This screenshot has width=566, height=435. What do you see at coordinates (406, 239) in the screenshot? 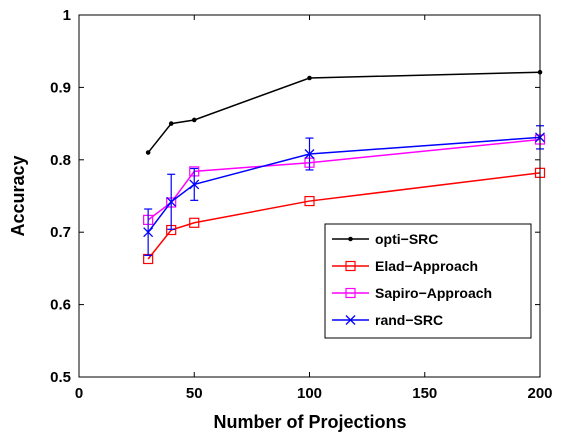
I see `legend-label: opti−SRC` at bounding box center [406, 239].